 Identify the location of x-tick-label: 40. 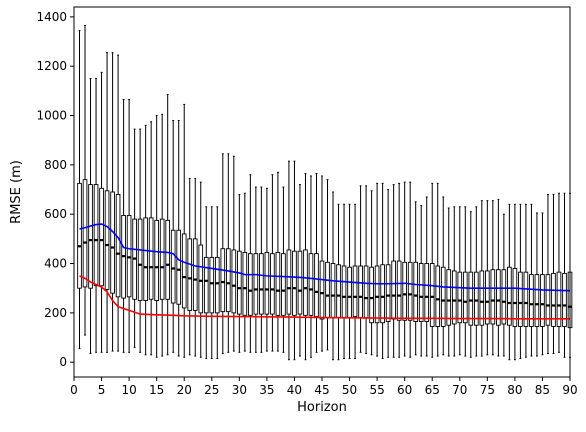
(294, 390).